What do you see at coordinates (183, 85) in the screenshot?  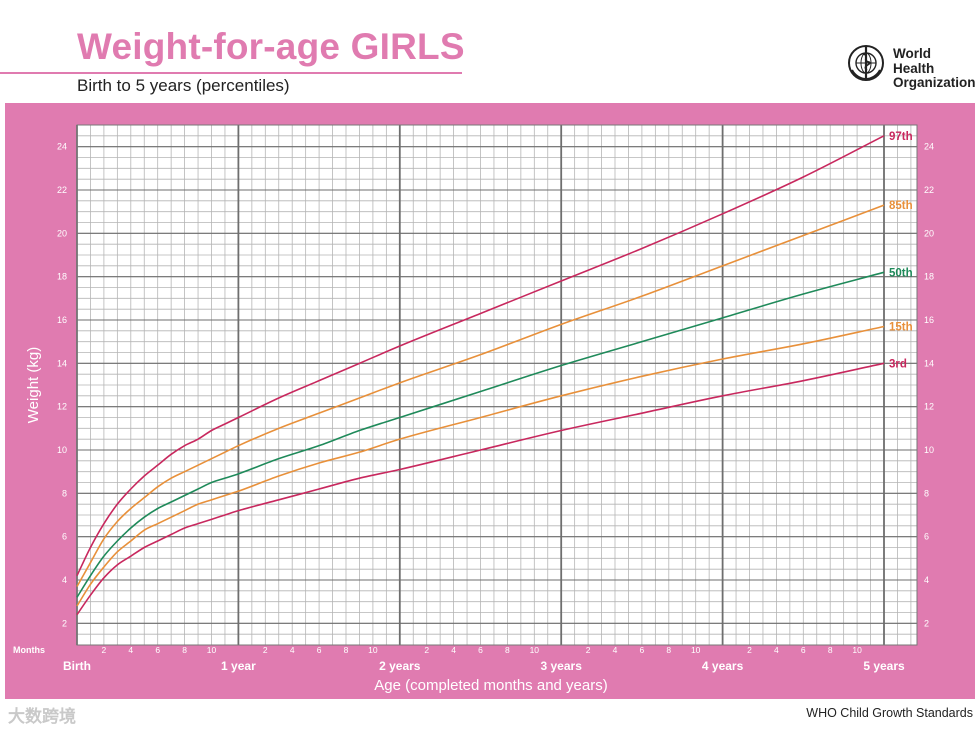 I see `page-subtitle: Birth to 5 years (percentiles)` at bounding box center [183, 85].